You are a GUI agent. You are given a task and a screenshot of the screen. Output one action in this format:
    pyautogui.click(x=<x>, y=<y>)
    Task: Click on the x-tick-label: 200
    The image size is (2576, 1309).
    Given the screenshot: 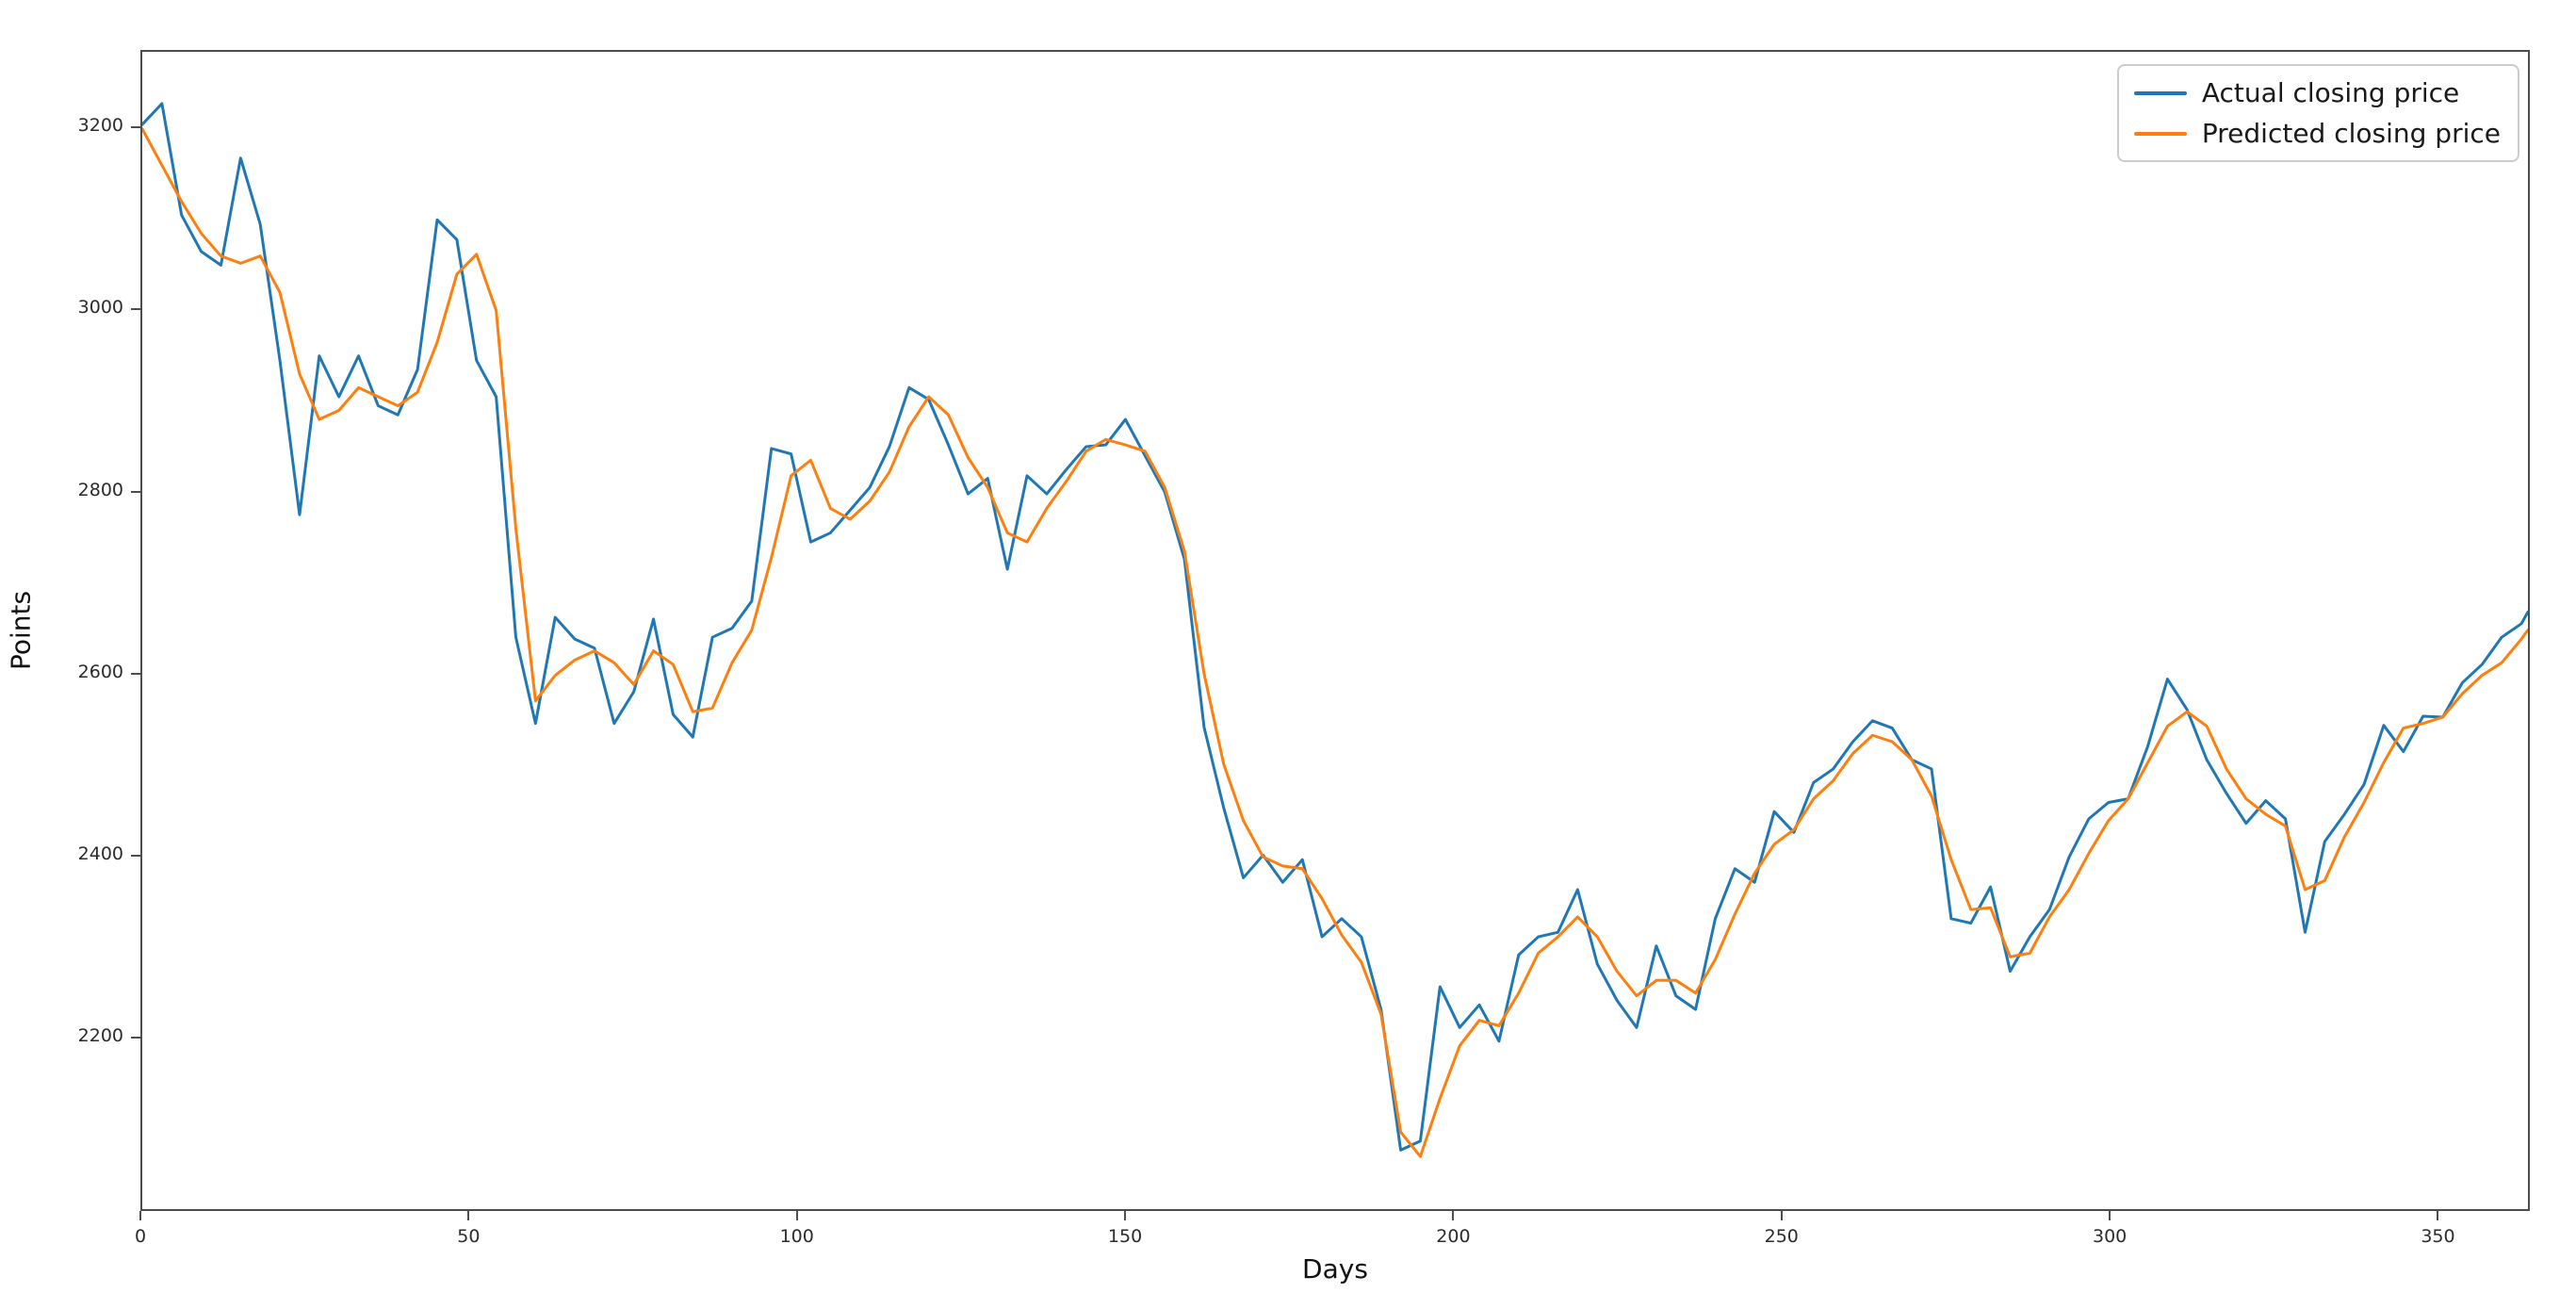 What is the action you would take?
    pyautogui.click(x=1453, y=1236)
    